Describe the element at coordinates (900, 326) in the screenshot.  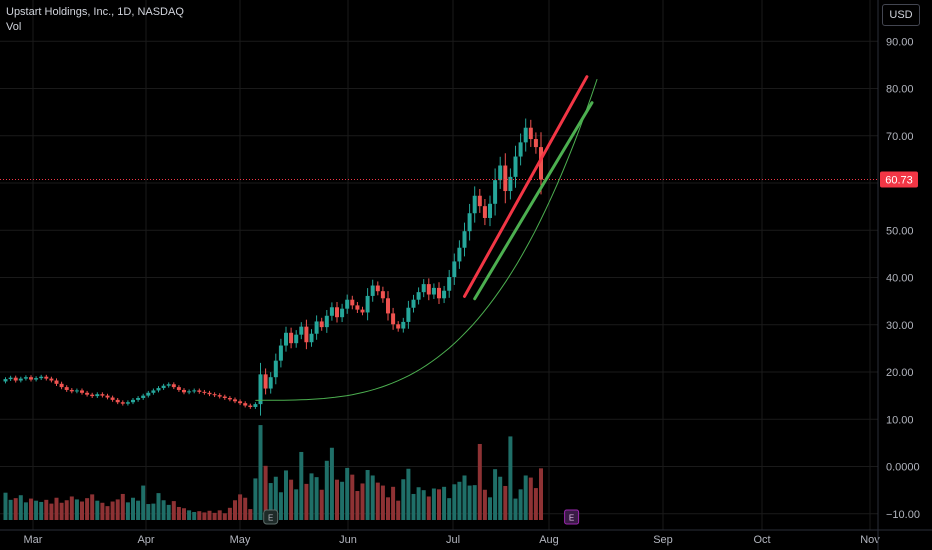
I see `price-axis-label: 30.00` at that location.